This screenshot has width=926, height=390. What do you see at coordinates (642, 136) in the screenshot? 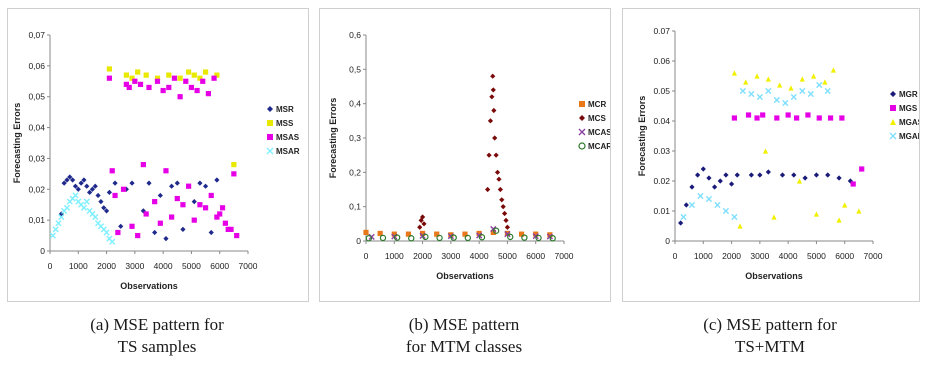
I see `y-axis-title: Forecasting Errors` at bounding box center [642, 136].